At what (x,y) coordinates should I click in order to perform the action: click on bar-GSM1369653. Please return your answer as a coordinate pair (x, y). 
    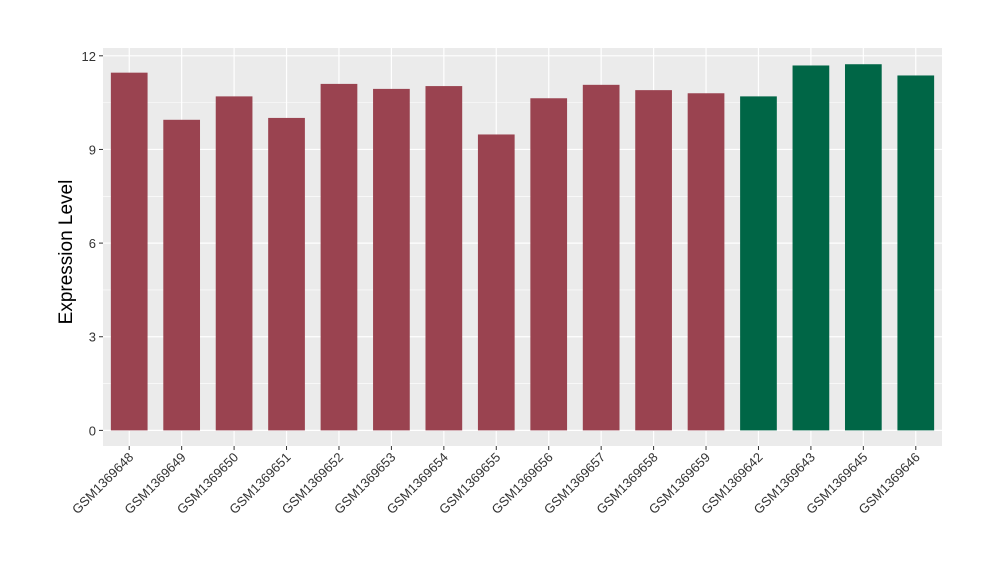
    Looking at the image, I should click on (391, 259).